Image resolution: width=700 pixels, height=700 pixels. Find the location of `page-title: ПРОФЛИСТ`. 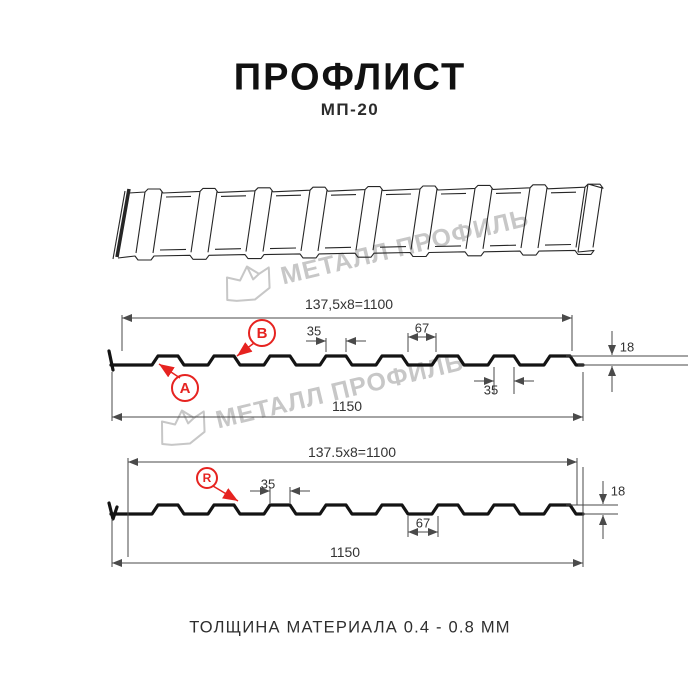

page-title: ПРОФЛИСТ is located at coordinates (350, 77).